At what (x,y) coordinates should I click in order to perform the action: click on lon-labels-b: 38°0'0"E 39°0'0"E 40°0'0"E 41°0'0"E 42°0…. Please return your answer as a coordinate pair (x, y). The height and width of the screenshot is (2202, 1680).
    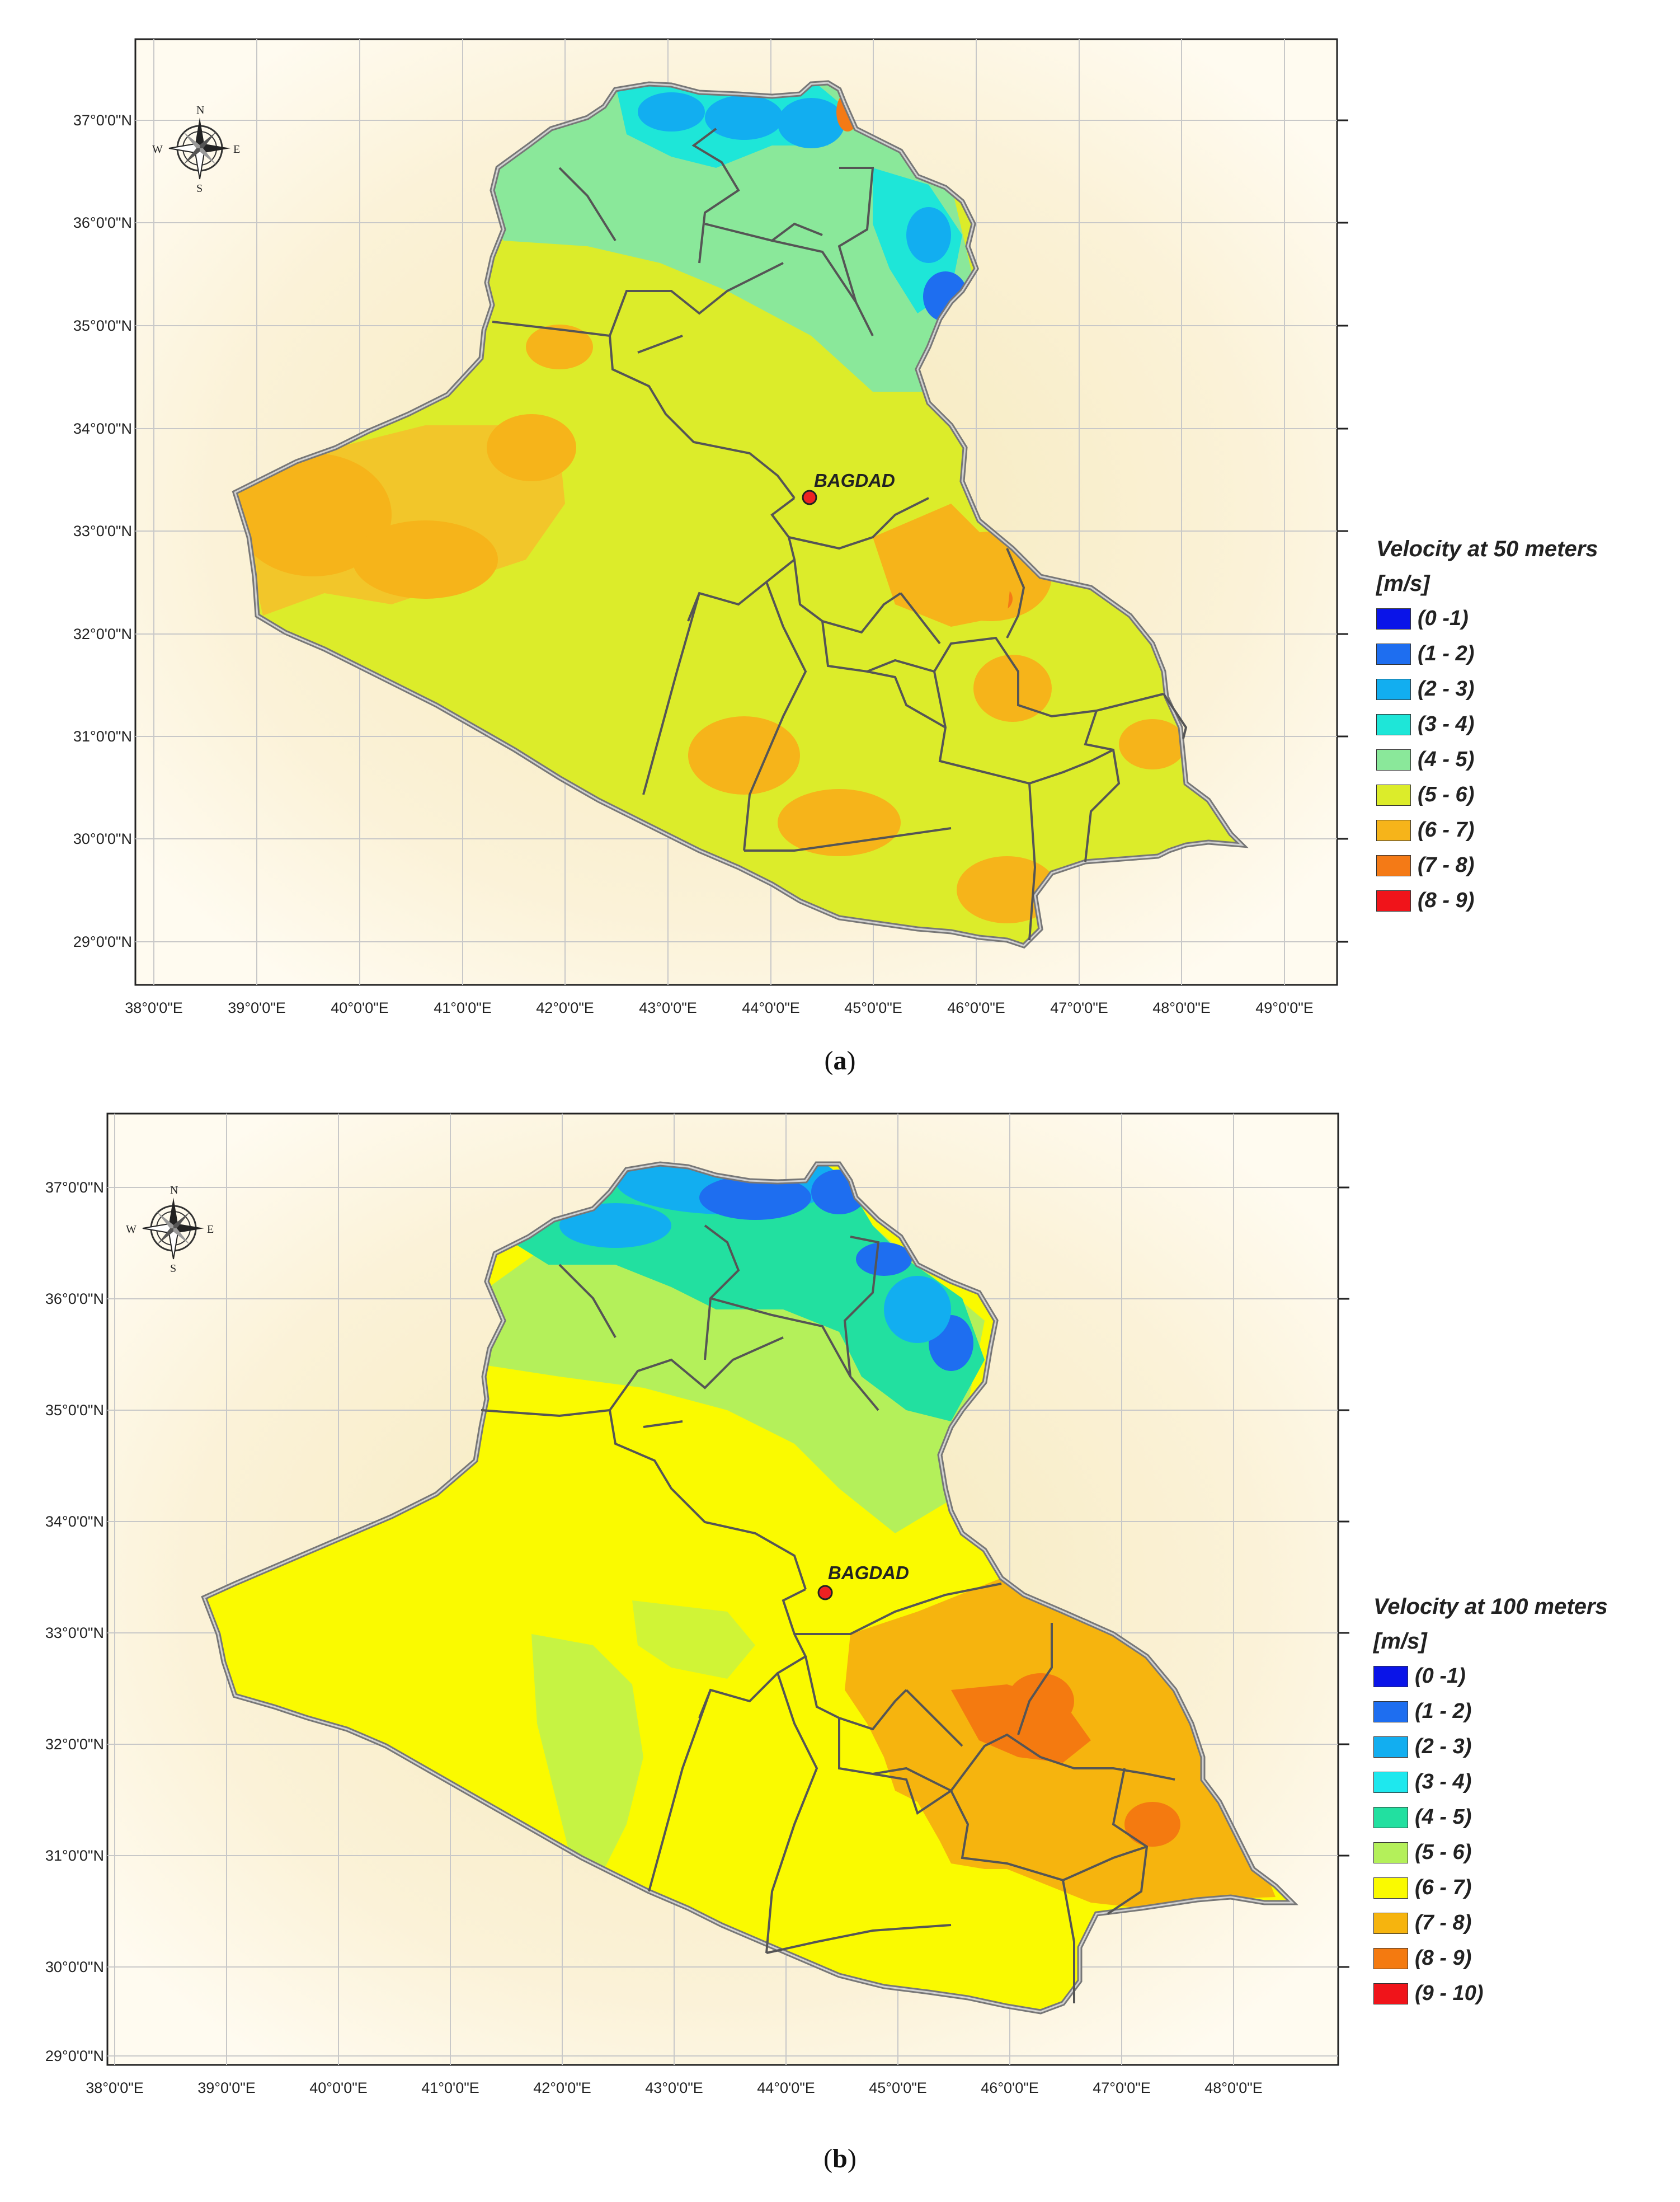
    Looking at the image, I should click on (675, 2087).